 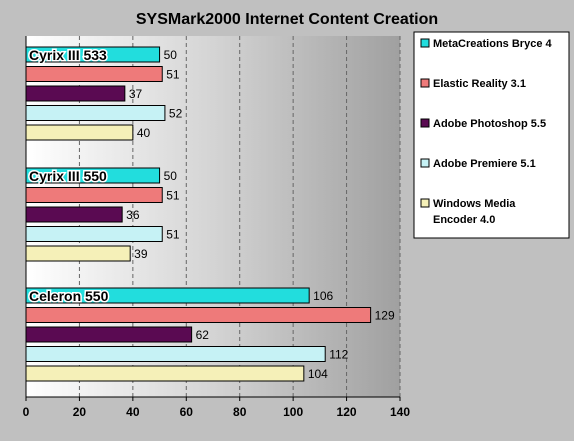 I want to click on legend-box, so click(x=491, y=135).